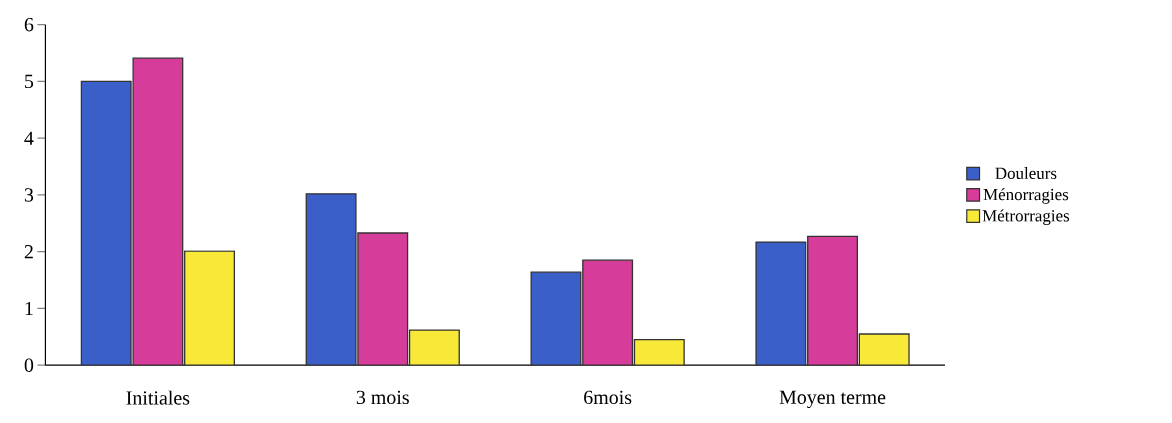  Describe the element at coordinates (1026, 196) in the screenshot. I see `legend-label: Ménorragies` at that location.